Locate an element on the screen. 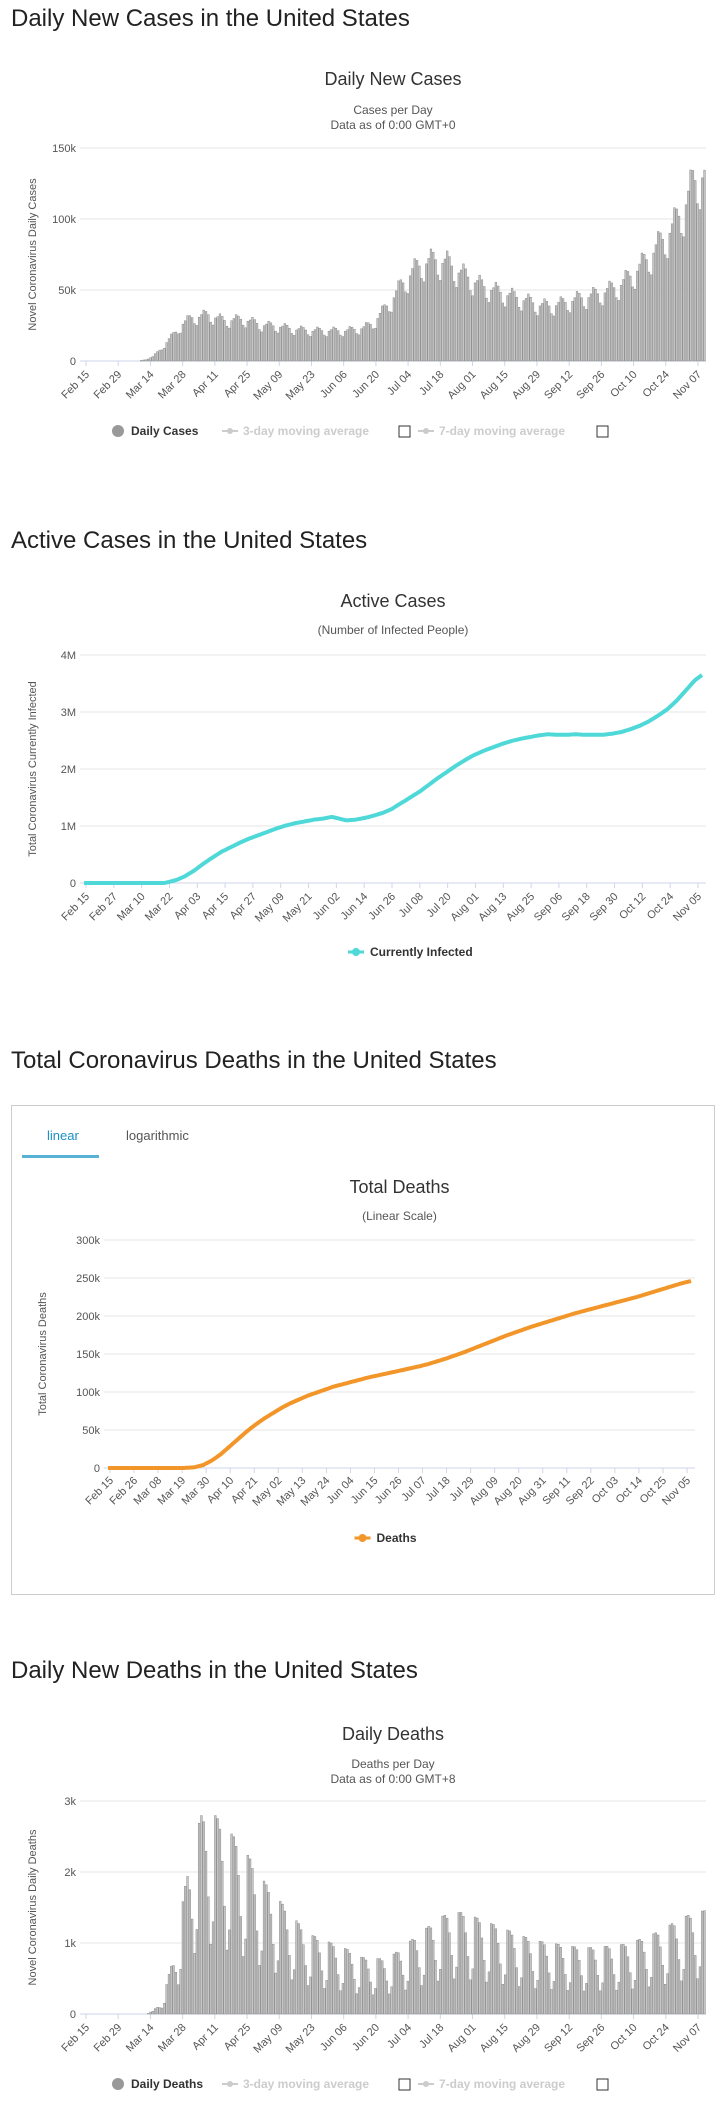 This screenshot has width=723, height=2109. x-tick-label: Oct 10 is located at coordinates (623, 2037).